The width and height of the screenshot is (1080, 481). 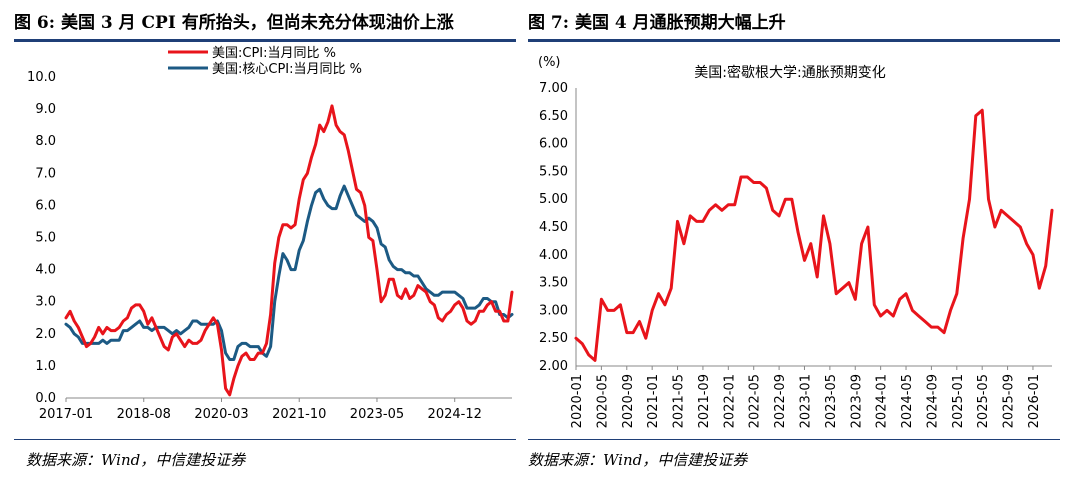 I want to click on x-tick-label: 2017-01, so click(x=66, y=414).